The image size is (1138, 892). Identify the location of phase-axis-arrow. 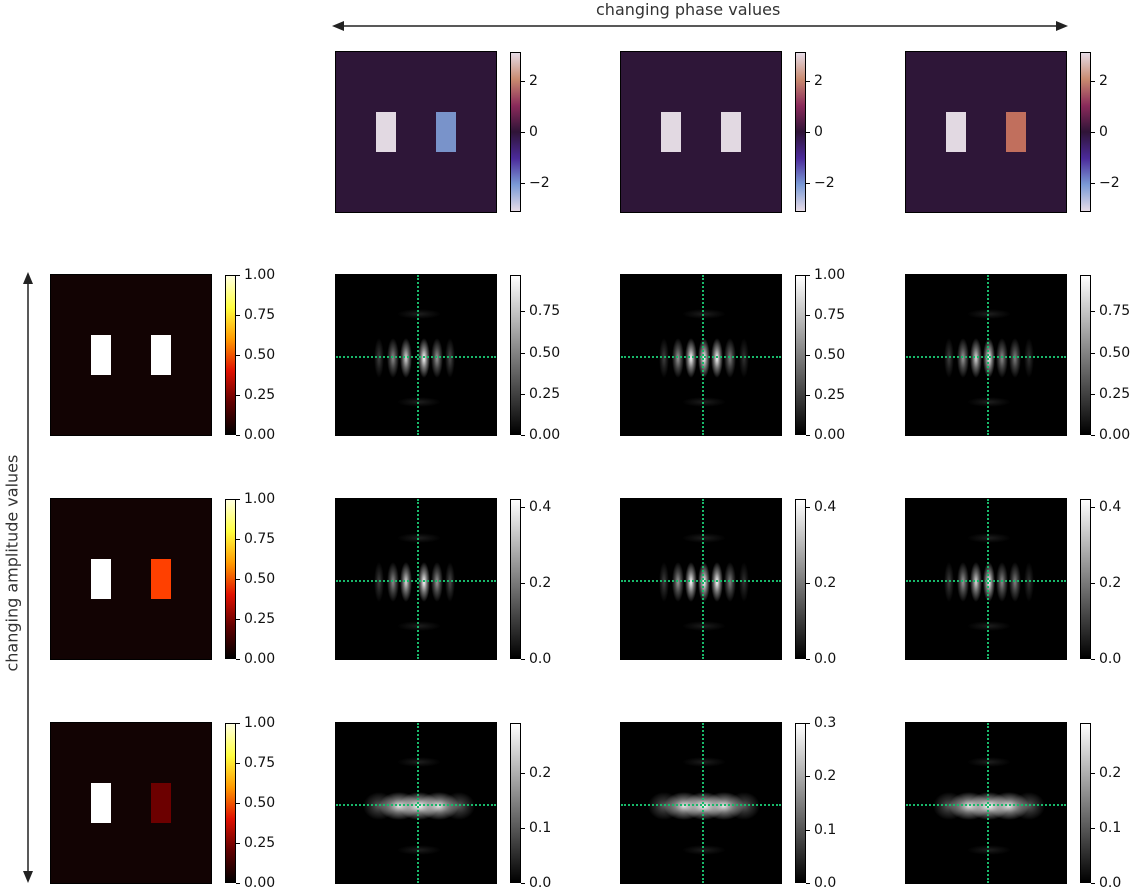
(700, 26).